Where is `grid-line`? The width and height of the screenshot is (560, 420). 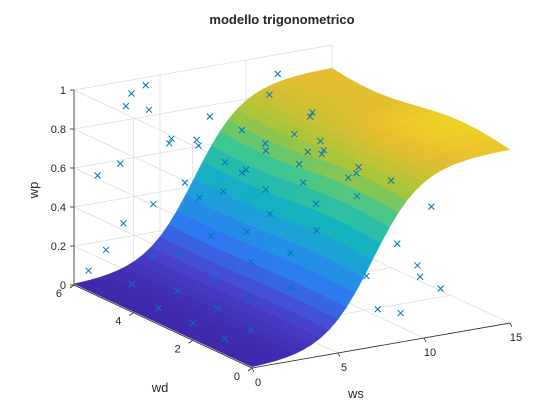
grid-line is located at coordinates (203, 67).